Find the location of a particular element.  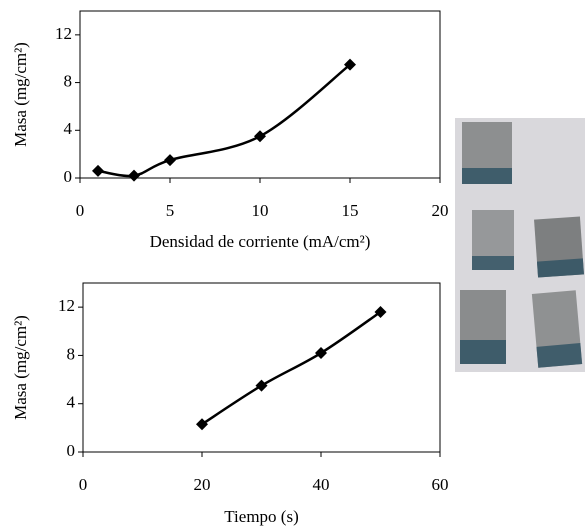

x-tick-label: 60 is located at coordinates (440, 484).